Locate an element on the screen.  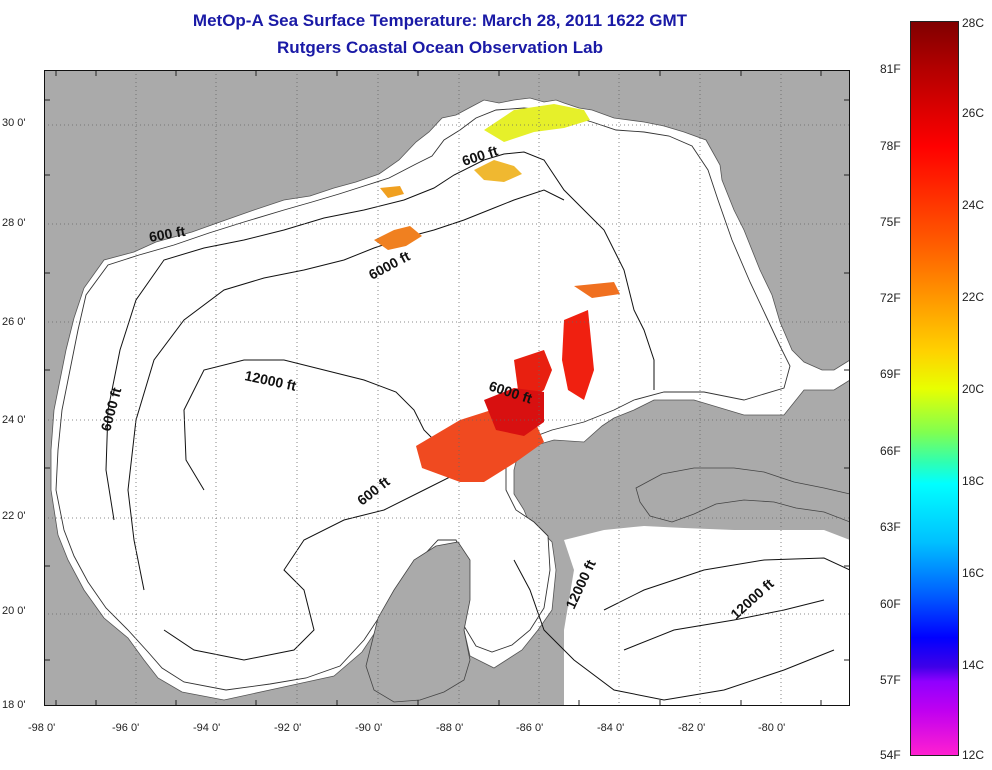
yucatan-land is located at coordinates (418, 622).